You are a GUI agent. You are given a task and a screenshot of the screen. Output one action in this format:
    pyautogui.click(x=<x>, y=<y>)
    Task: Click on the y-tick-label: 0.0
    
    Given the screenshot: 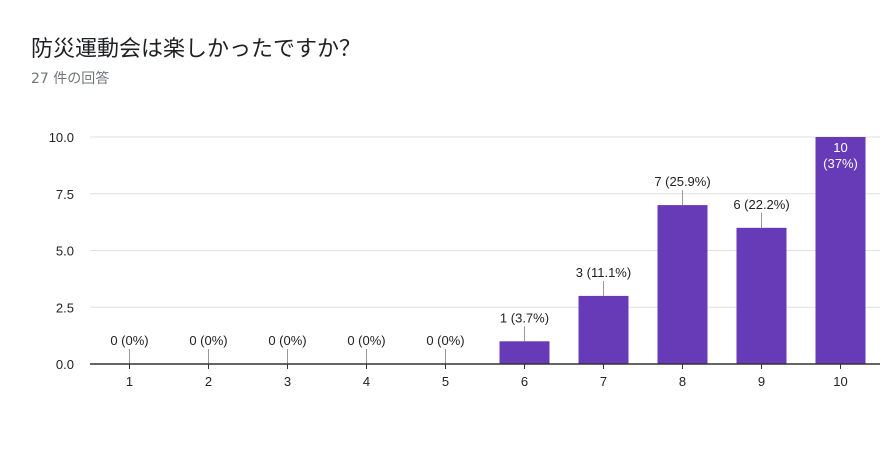 What is the action you would take?
    pyautogui.click(x=65, y=364)
    